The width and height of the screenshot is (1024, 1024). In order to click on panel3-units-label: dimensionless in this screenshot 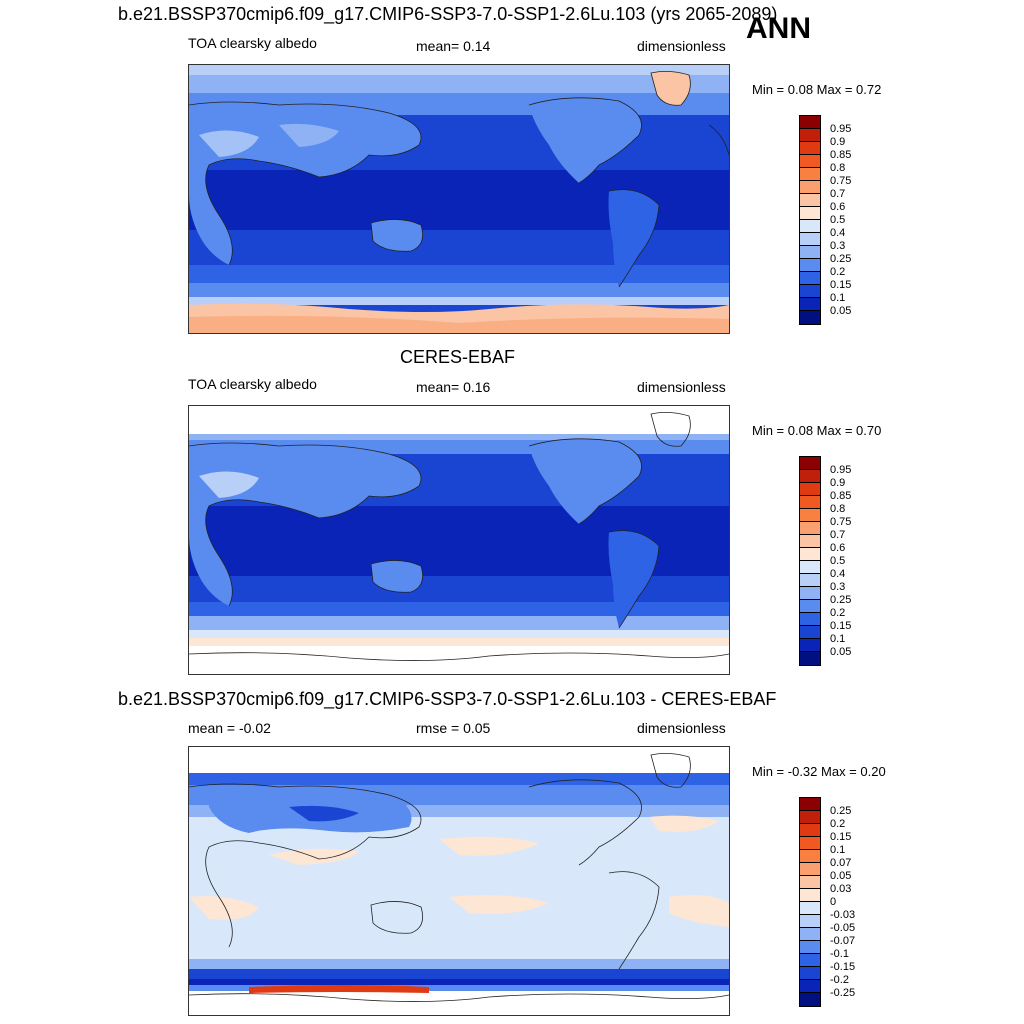, I will do `click(681, 728)`.